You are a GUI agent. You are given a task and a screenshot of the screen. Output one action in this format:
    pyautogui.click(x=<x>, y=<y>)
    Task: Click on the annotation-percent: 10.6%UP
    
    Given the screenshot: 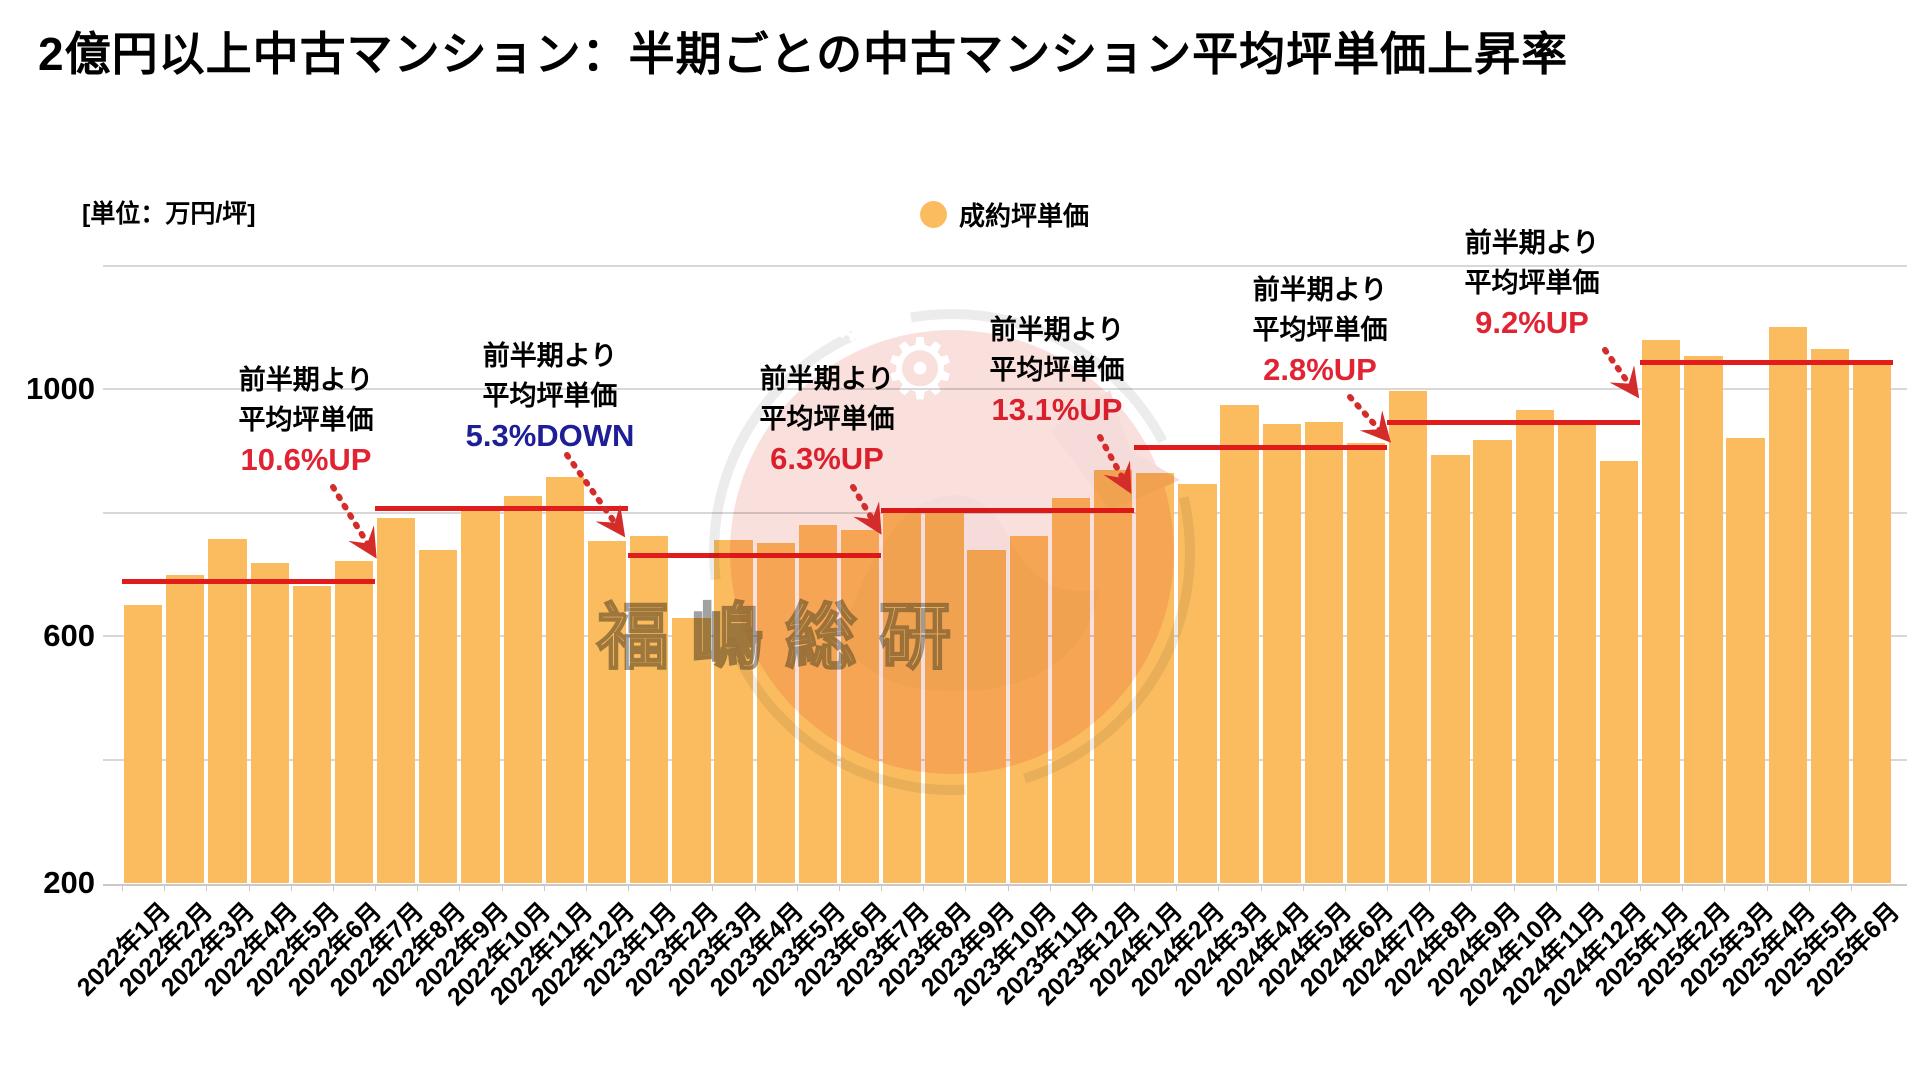 What is the action you would take?
    pyautogui.click(x=306, y=459)
    